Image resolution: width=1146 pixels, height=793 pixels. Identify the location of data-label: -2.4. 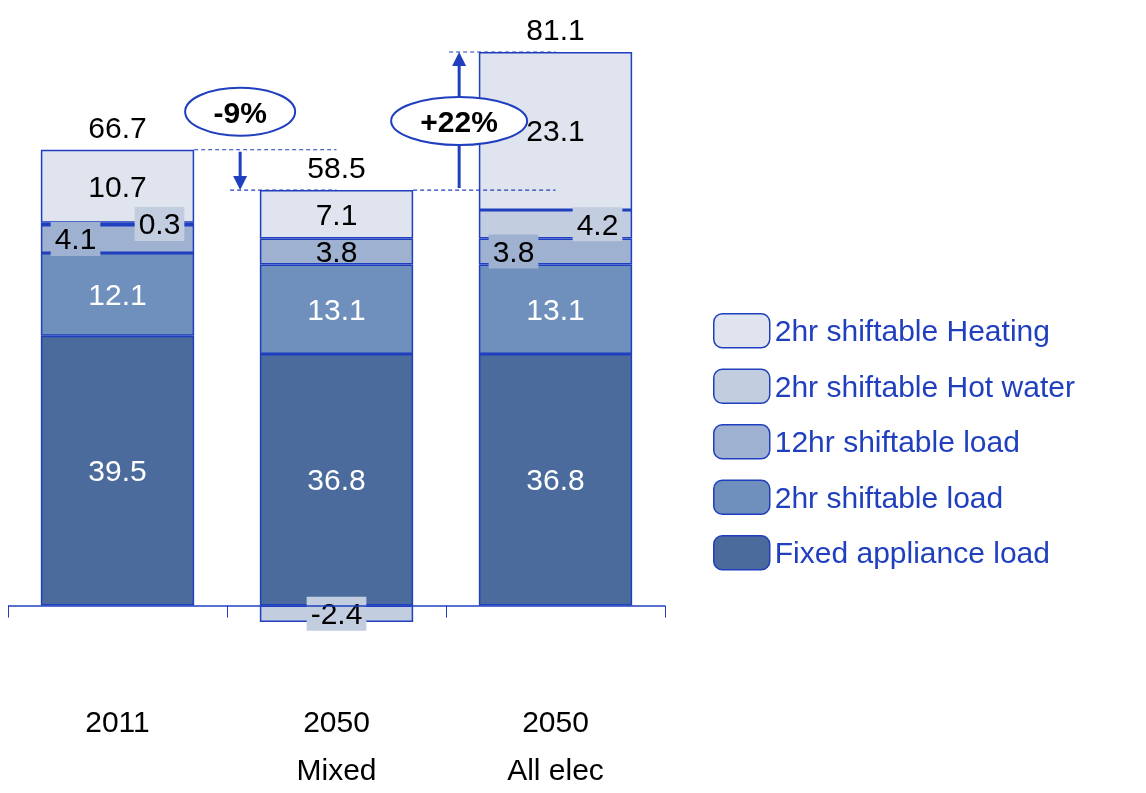
(336, 614).